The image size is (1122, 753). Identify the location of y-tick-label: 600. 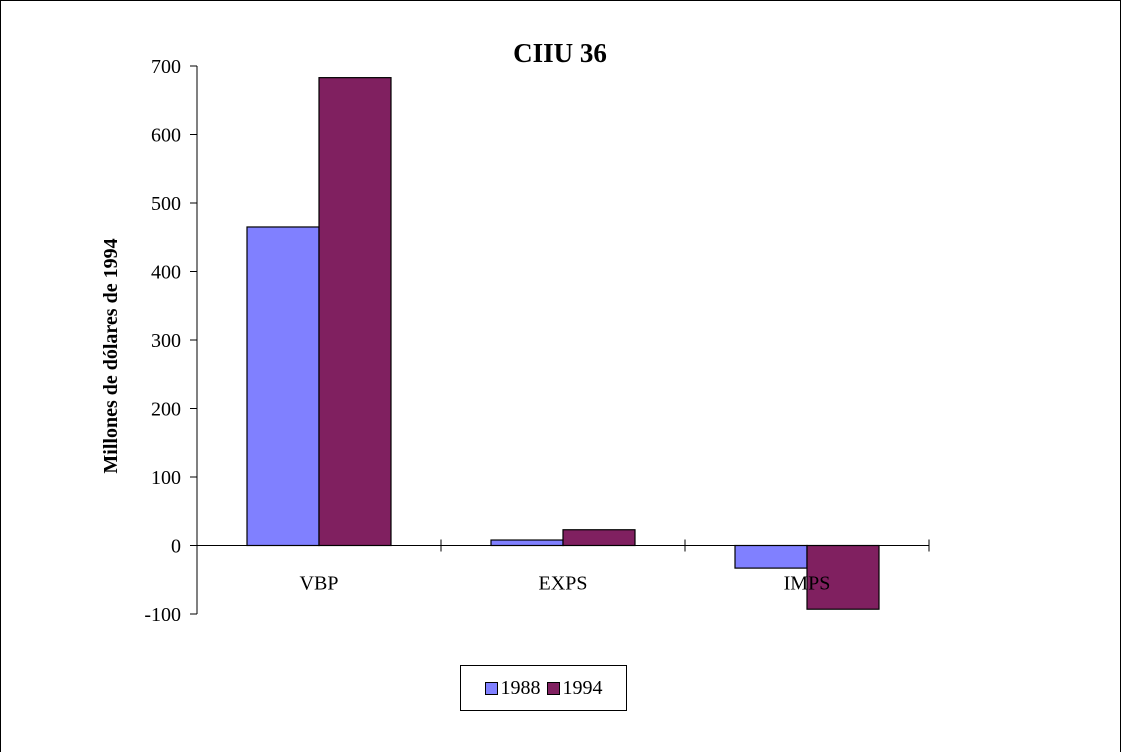
(166, 136).